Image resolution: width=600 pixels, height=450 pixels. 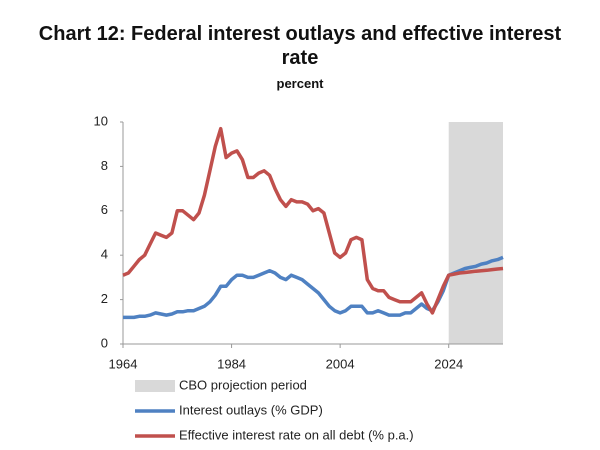 What do you see at coordinates (104, 254) in the screenshot?
I see `y-tick-label: 4` at bounding box center [104, 254].